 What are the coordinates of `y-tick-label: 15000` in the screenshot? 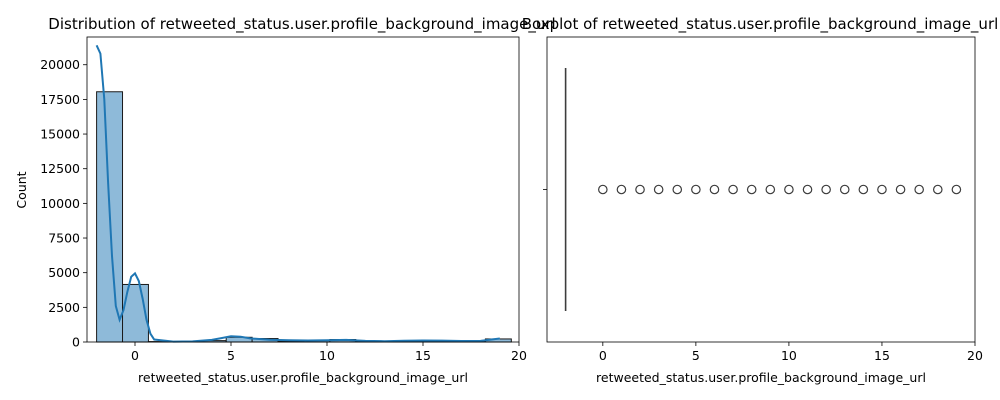 It's located at (60, 134).